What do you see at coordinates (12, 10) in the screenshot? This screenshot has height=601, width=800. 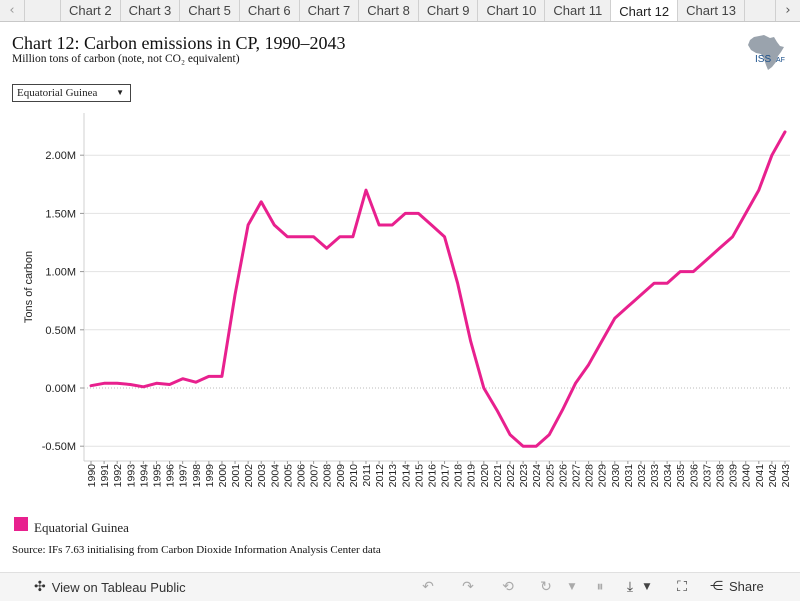 I see `tab-scroll-left-icon: ‹` at bounding box center [12, 10].